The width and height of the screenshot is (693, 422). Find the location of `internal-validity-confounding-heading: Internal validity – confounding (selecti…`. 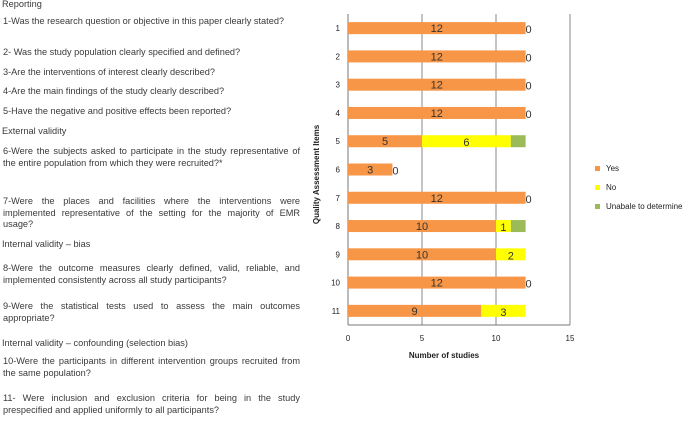

internal-validity-confounding-heading: Internal validity – confounding (selecti… is located at coordinates (95, 343).